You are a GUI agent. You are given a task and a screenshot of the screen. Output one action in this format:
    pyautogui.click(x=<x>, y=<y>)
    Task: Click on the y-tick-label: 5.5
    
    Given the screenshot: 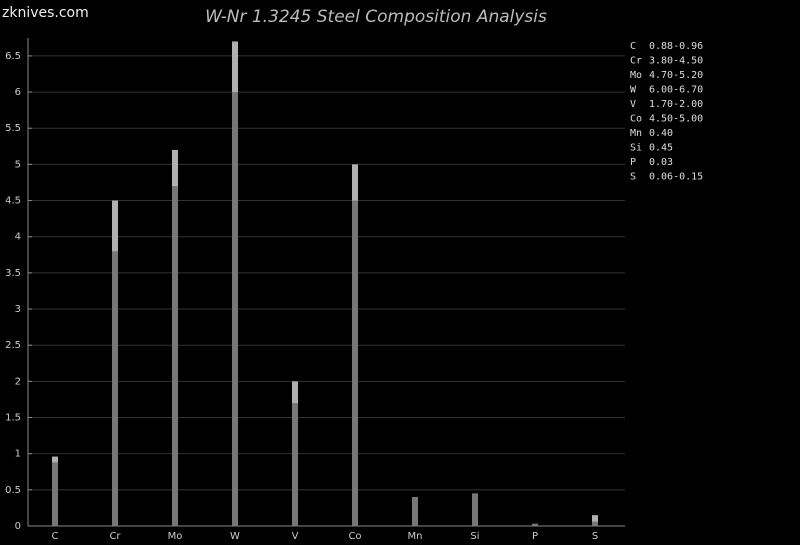 What is the action you would take?
    pyautogui.click(x=13, y=128)
    